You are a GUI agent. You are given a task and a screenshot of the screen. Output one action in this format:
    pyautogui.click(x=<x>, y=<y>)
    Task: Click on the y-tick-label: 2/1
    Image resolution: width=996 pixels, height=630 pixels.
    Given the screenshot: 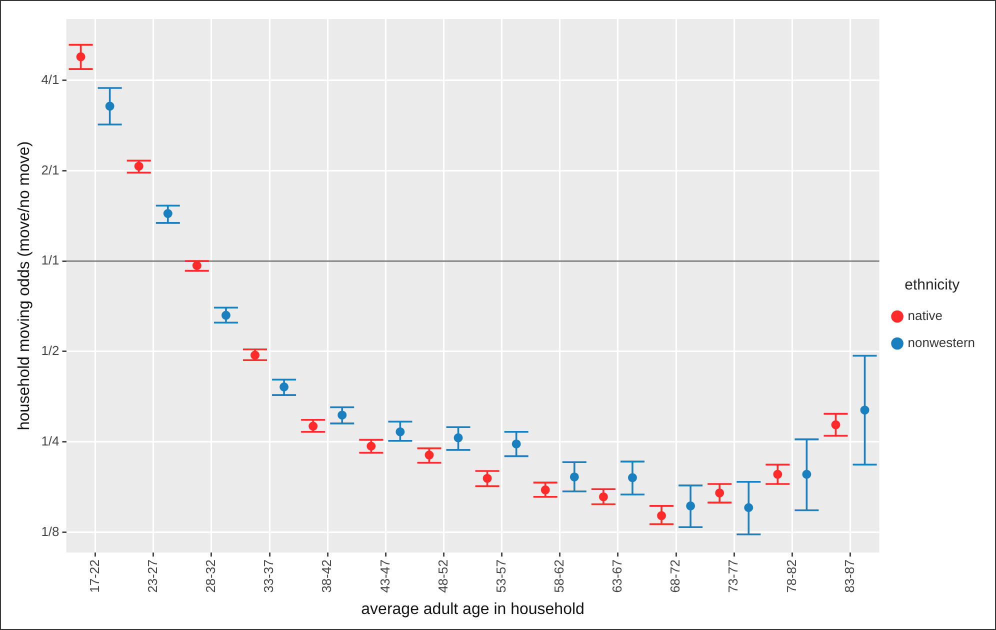 What is the action you would take?
    pyautogui.click(x=50, y=170)
    